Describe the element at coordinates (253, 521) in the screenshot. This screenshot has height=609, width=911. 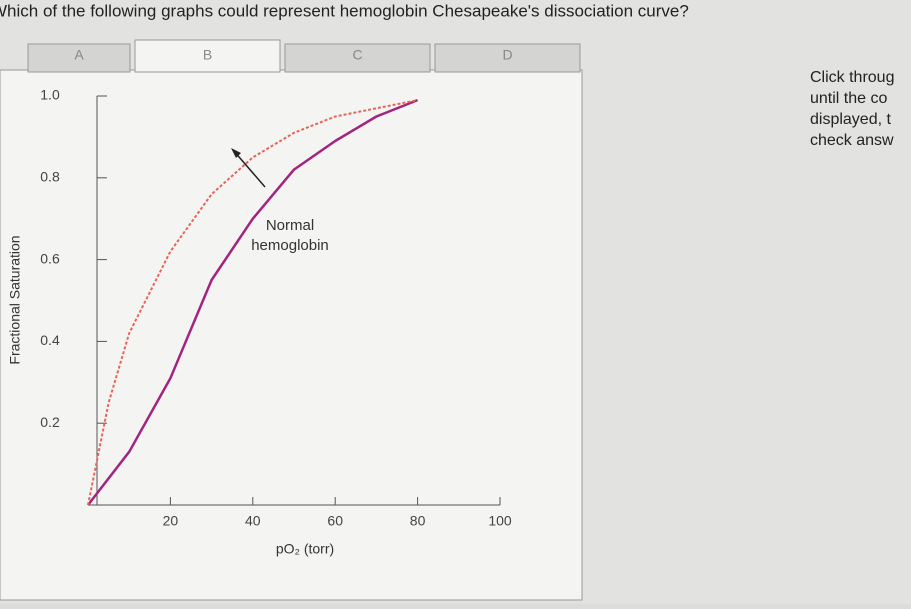
I see `x-tick-label: 40` at that location.